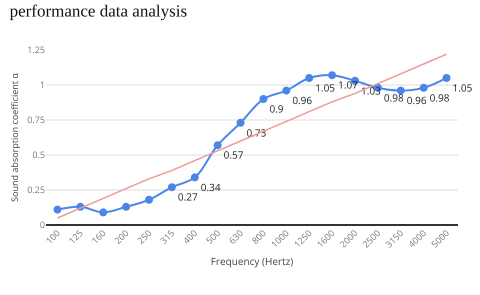 This screenshot has width=480, height=295. What do you see at coordinates (348, 85) in the screenshot?
I see `data-label: 1.07` at bounding box center [348, 85].